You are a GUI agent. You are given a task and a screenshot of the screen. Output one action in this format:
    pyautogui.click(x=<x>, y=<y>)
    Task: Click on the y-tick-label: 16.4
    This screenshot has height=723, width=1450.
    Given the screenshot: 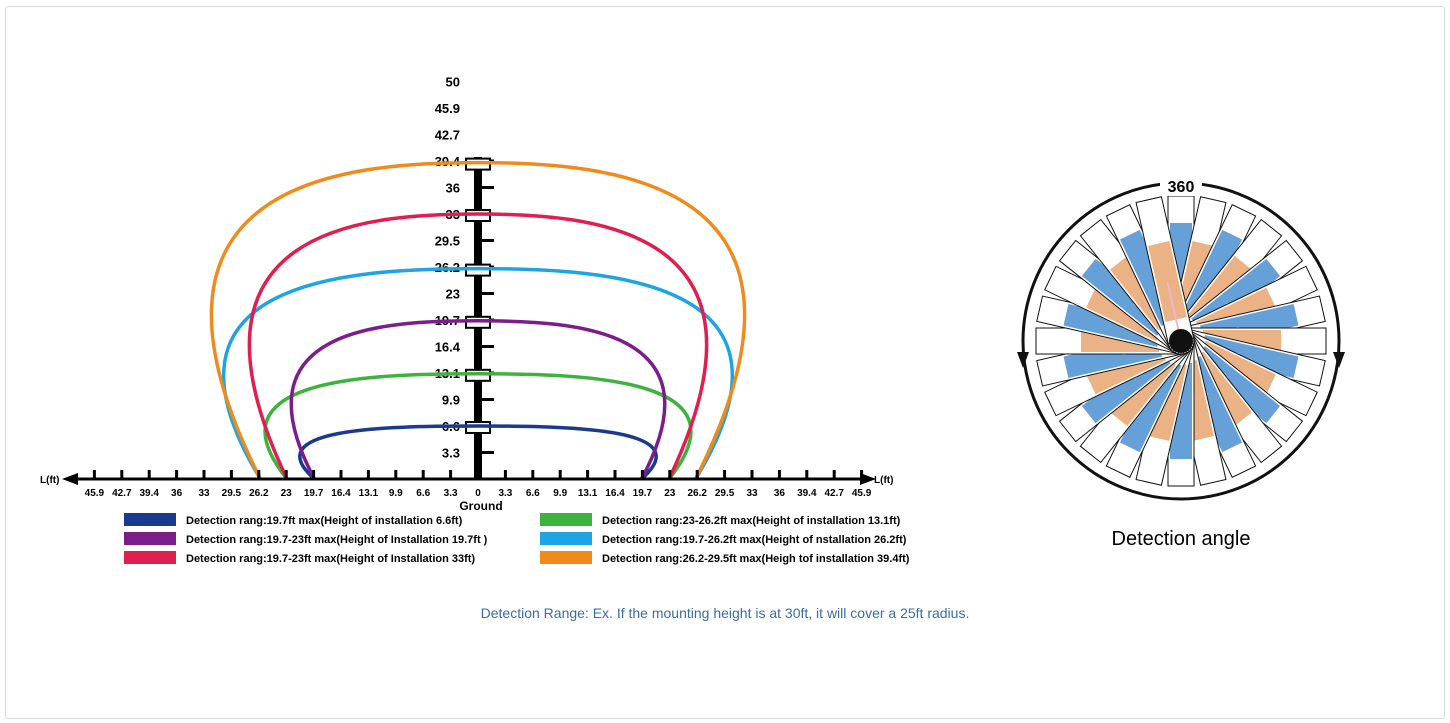 What is the action you would take?
    pyautogui.click(x=448, y=347)
    